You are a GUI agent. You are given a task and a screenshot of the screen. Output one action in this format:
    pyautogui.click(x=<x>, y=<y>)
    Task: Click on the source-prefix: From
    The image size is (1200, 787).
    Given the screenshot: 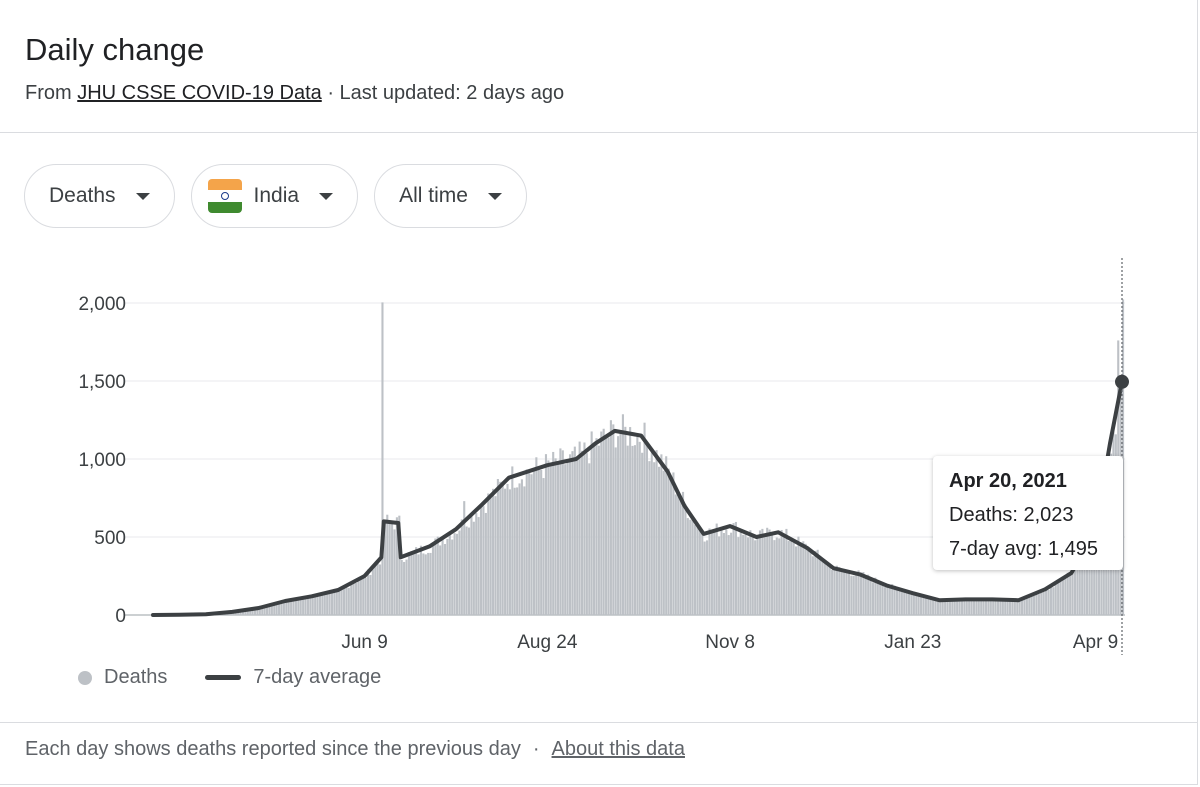 What is the action you would take?
    pyautogui.click(x=48, y=93)
    